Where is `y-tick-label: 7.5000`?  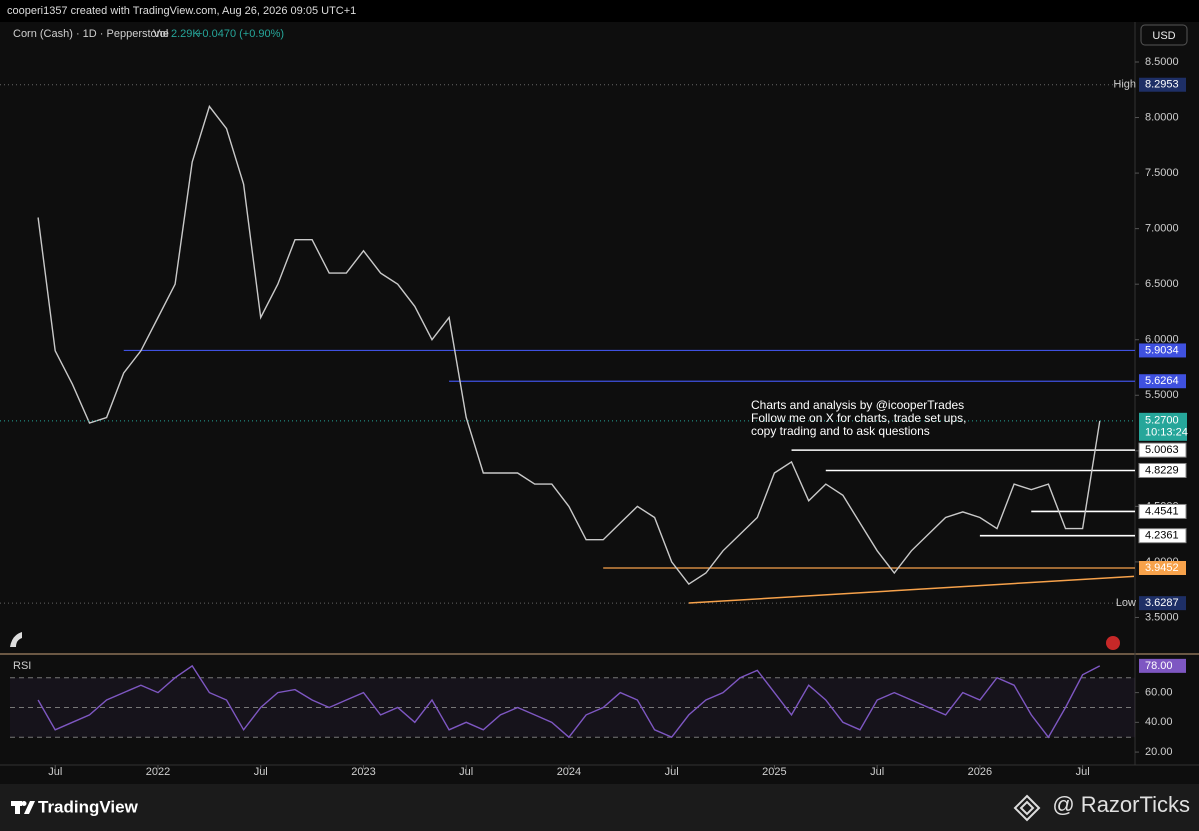
y-tick-label: 7.5000 is located at coordinates (1162, 173).